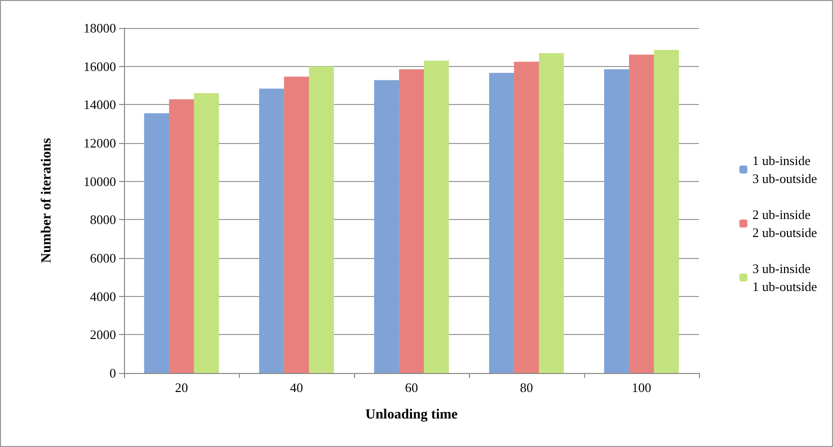 The image size is (833, 447). What do you see at coordinates (642, 387) in the screenshot?
I see `x-tick-label: 100` at bounding box center [642, 387].